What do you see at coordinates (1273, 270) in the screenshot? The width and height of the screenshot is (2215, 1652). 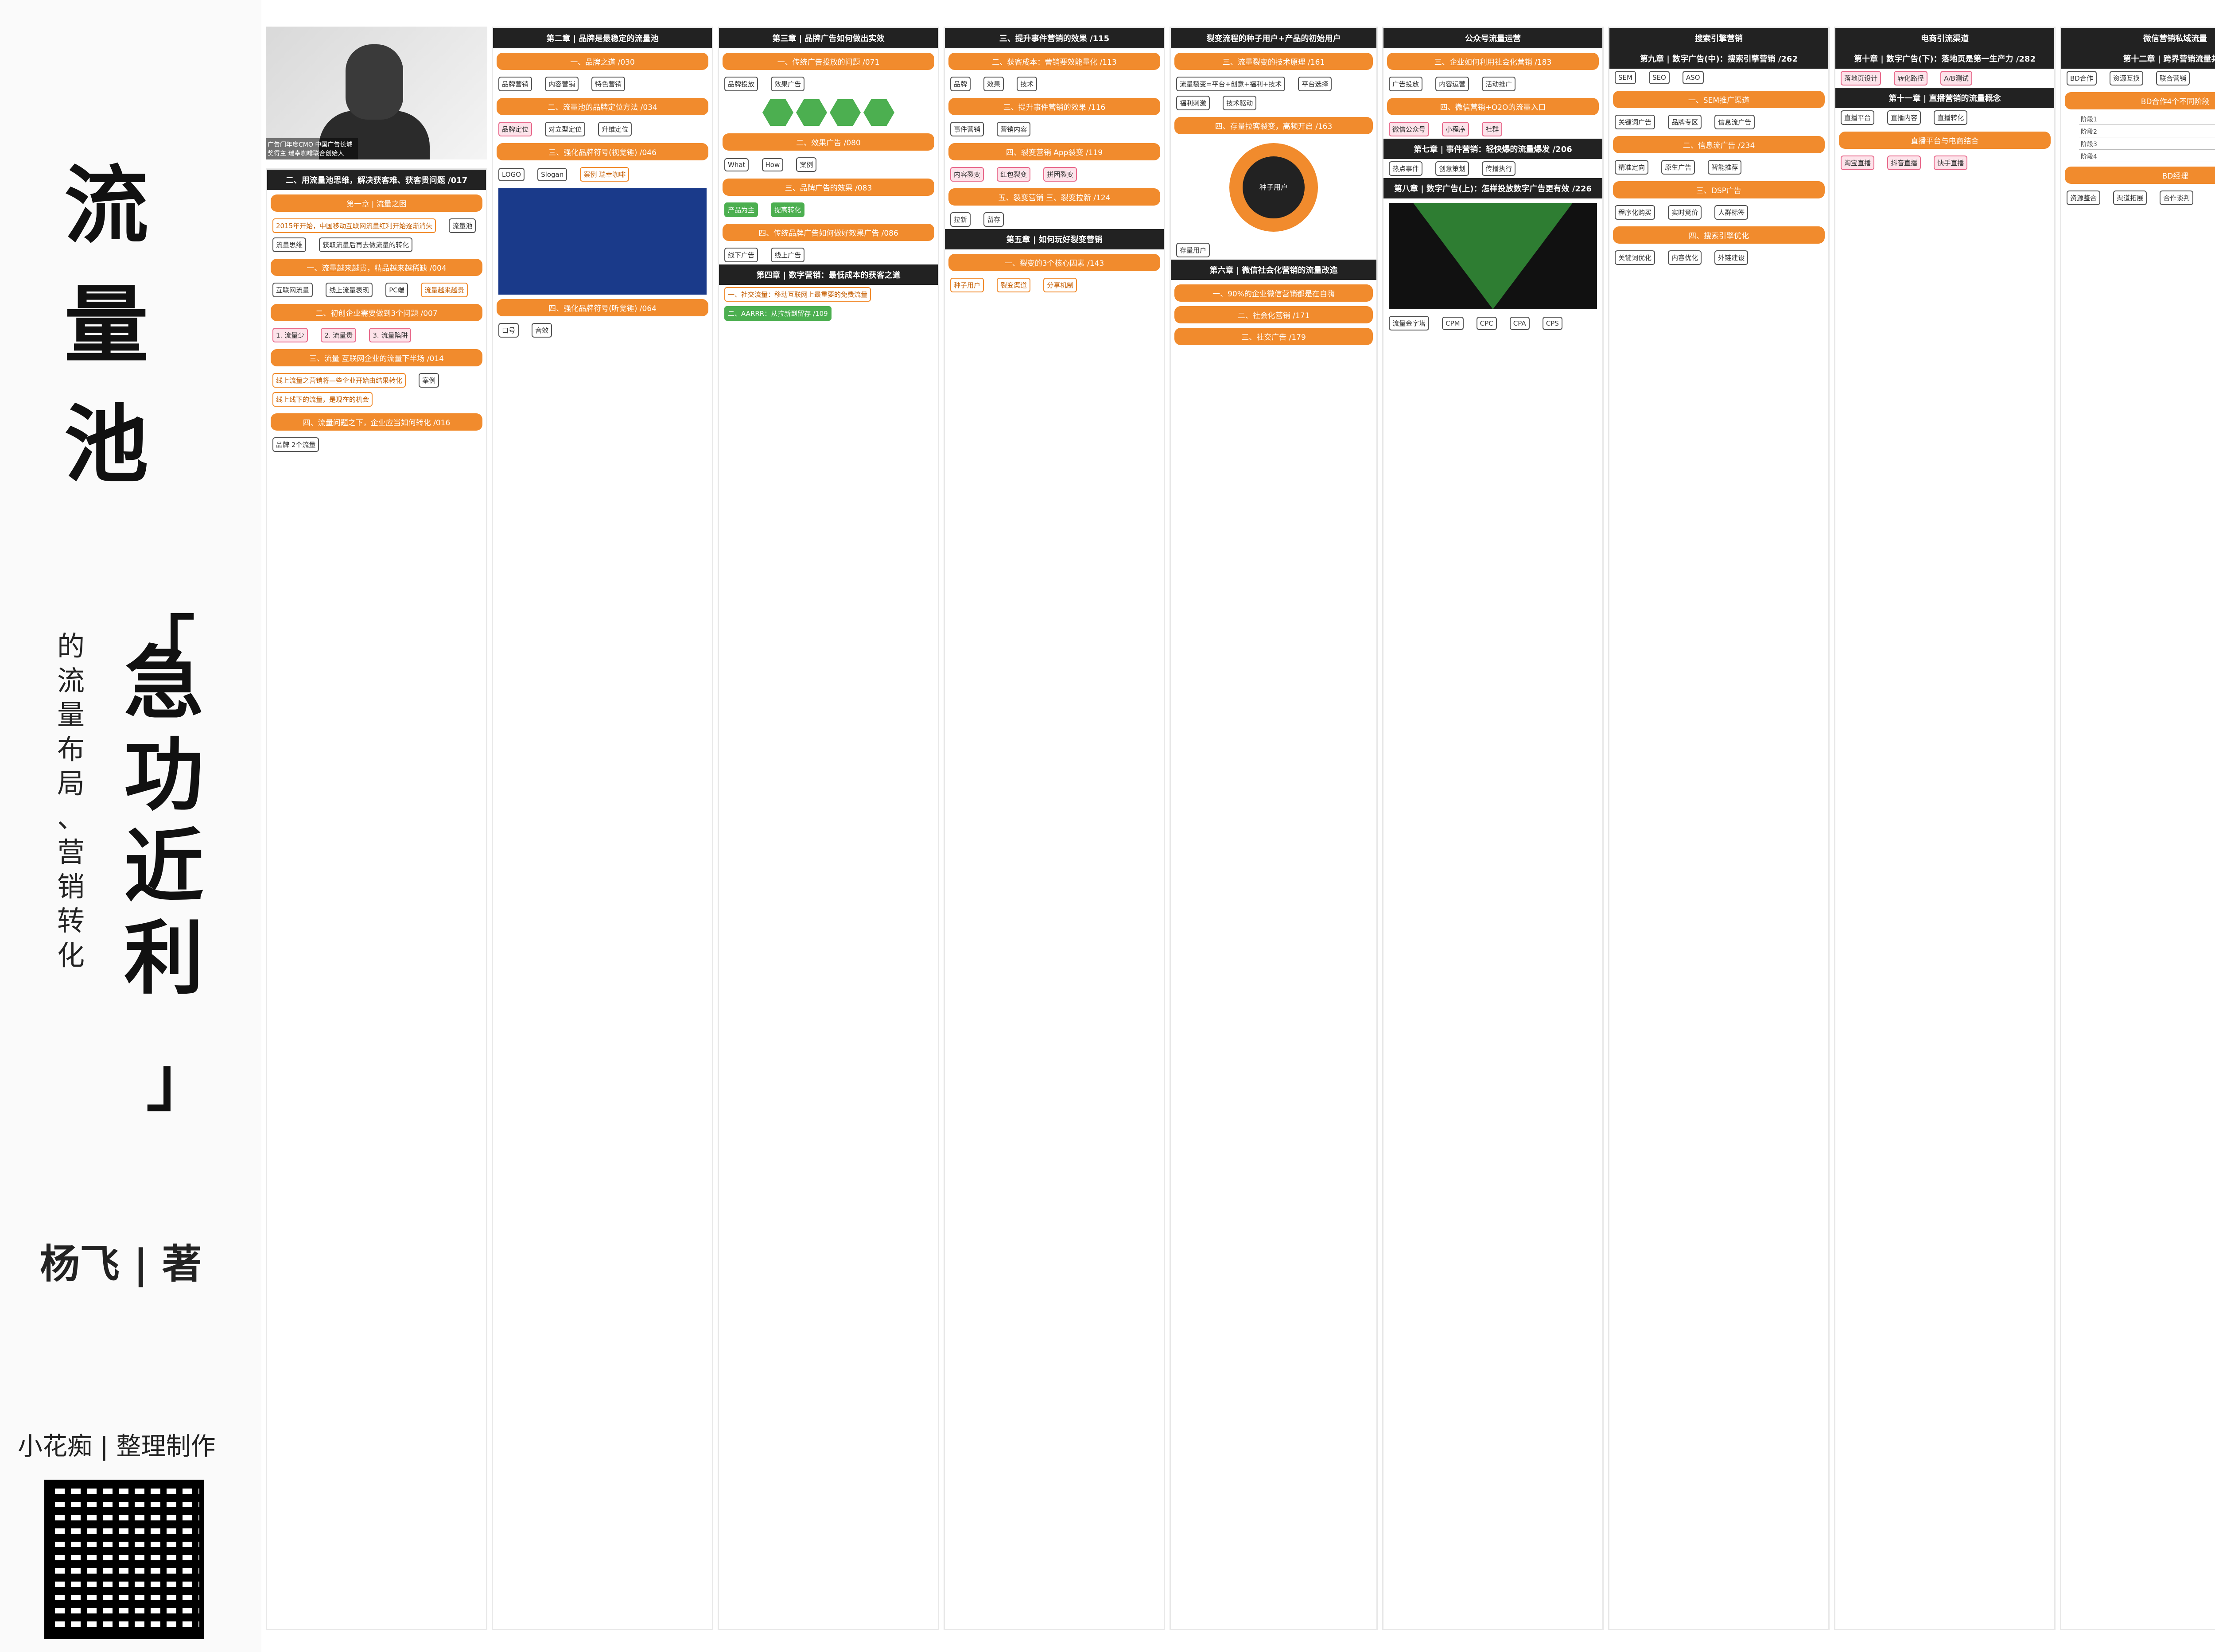 I see `column-subhead: 第六章 | 微信社会化营销的流量改造` at bounding box center [1273, 270].